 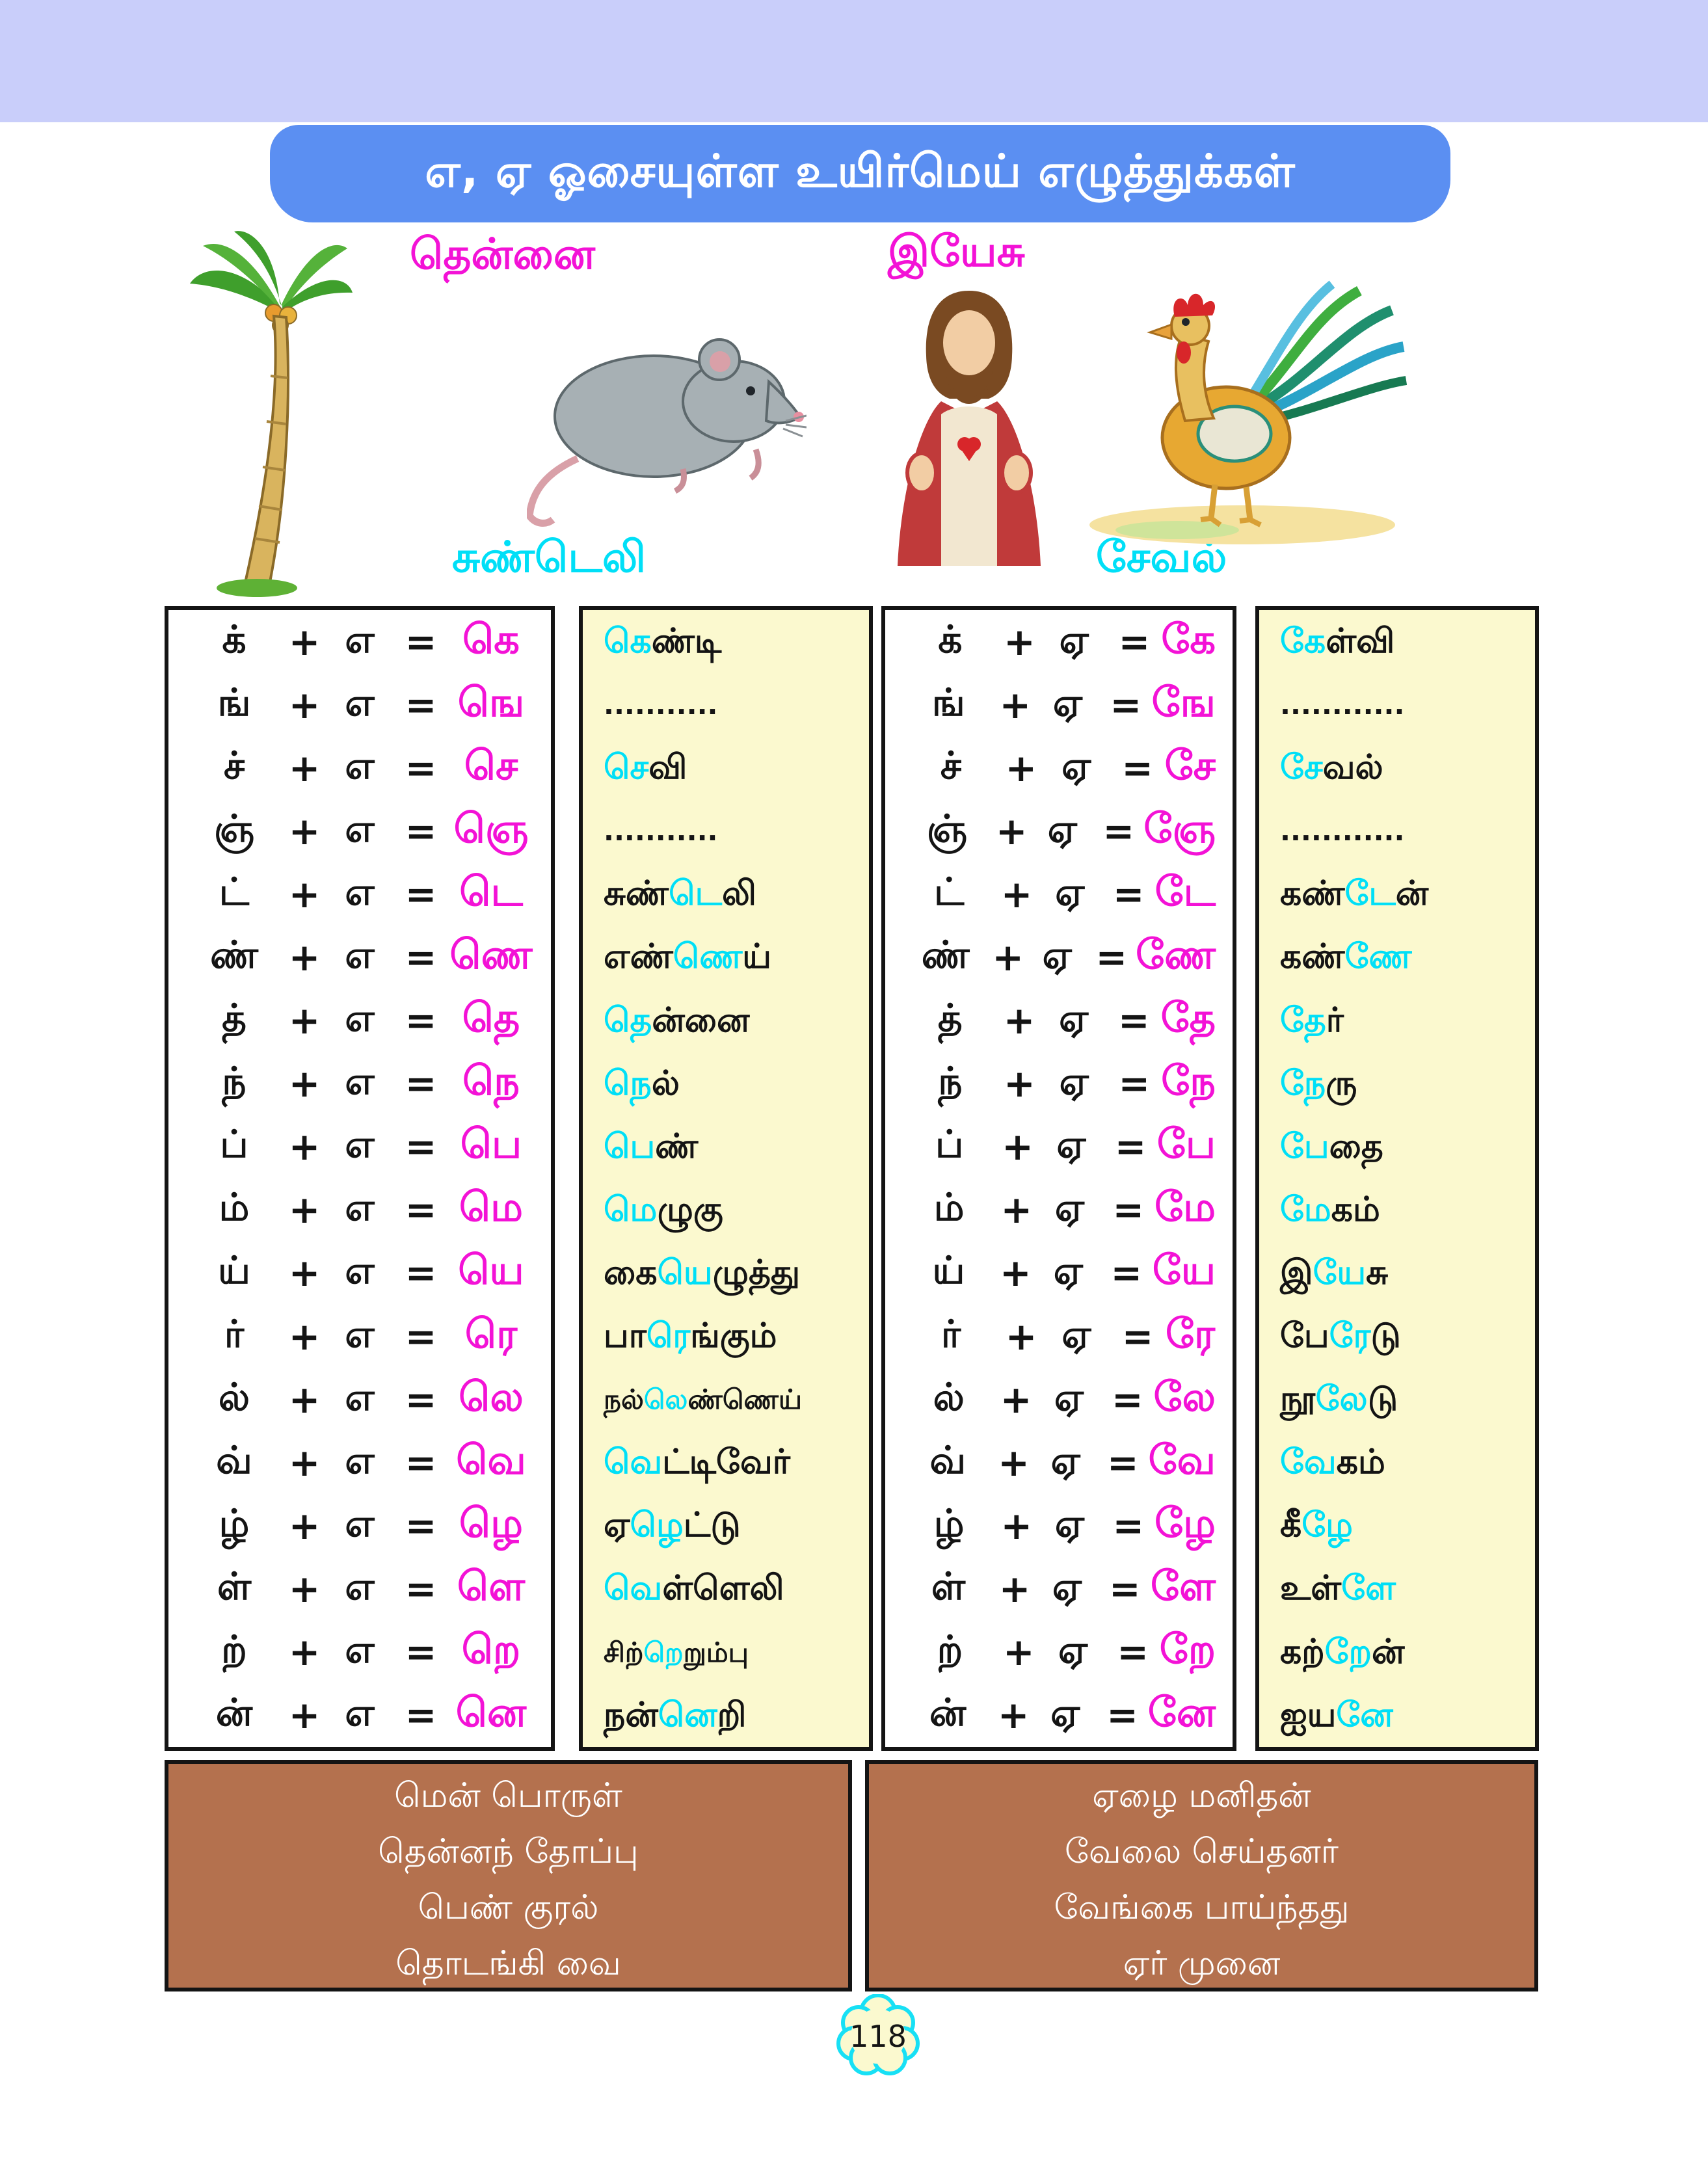 I want to click on equation-row: த் + ஏ = தே, so click(x=1059, y=1020).